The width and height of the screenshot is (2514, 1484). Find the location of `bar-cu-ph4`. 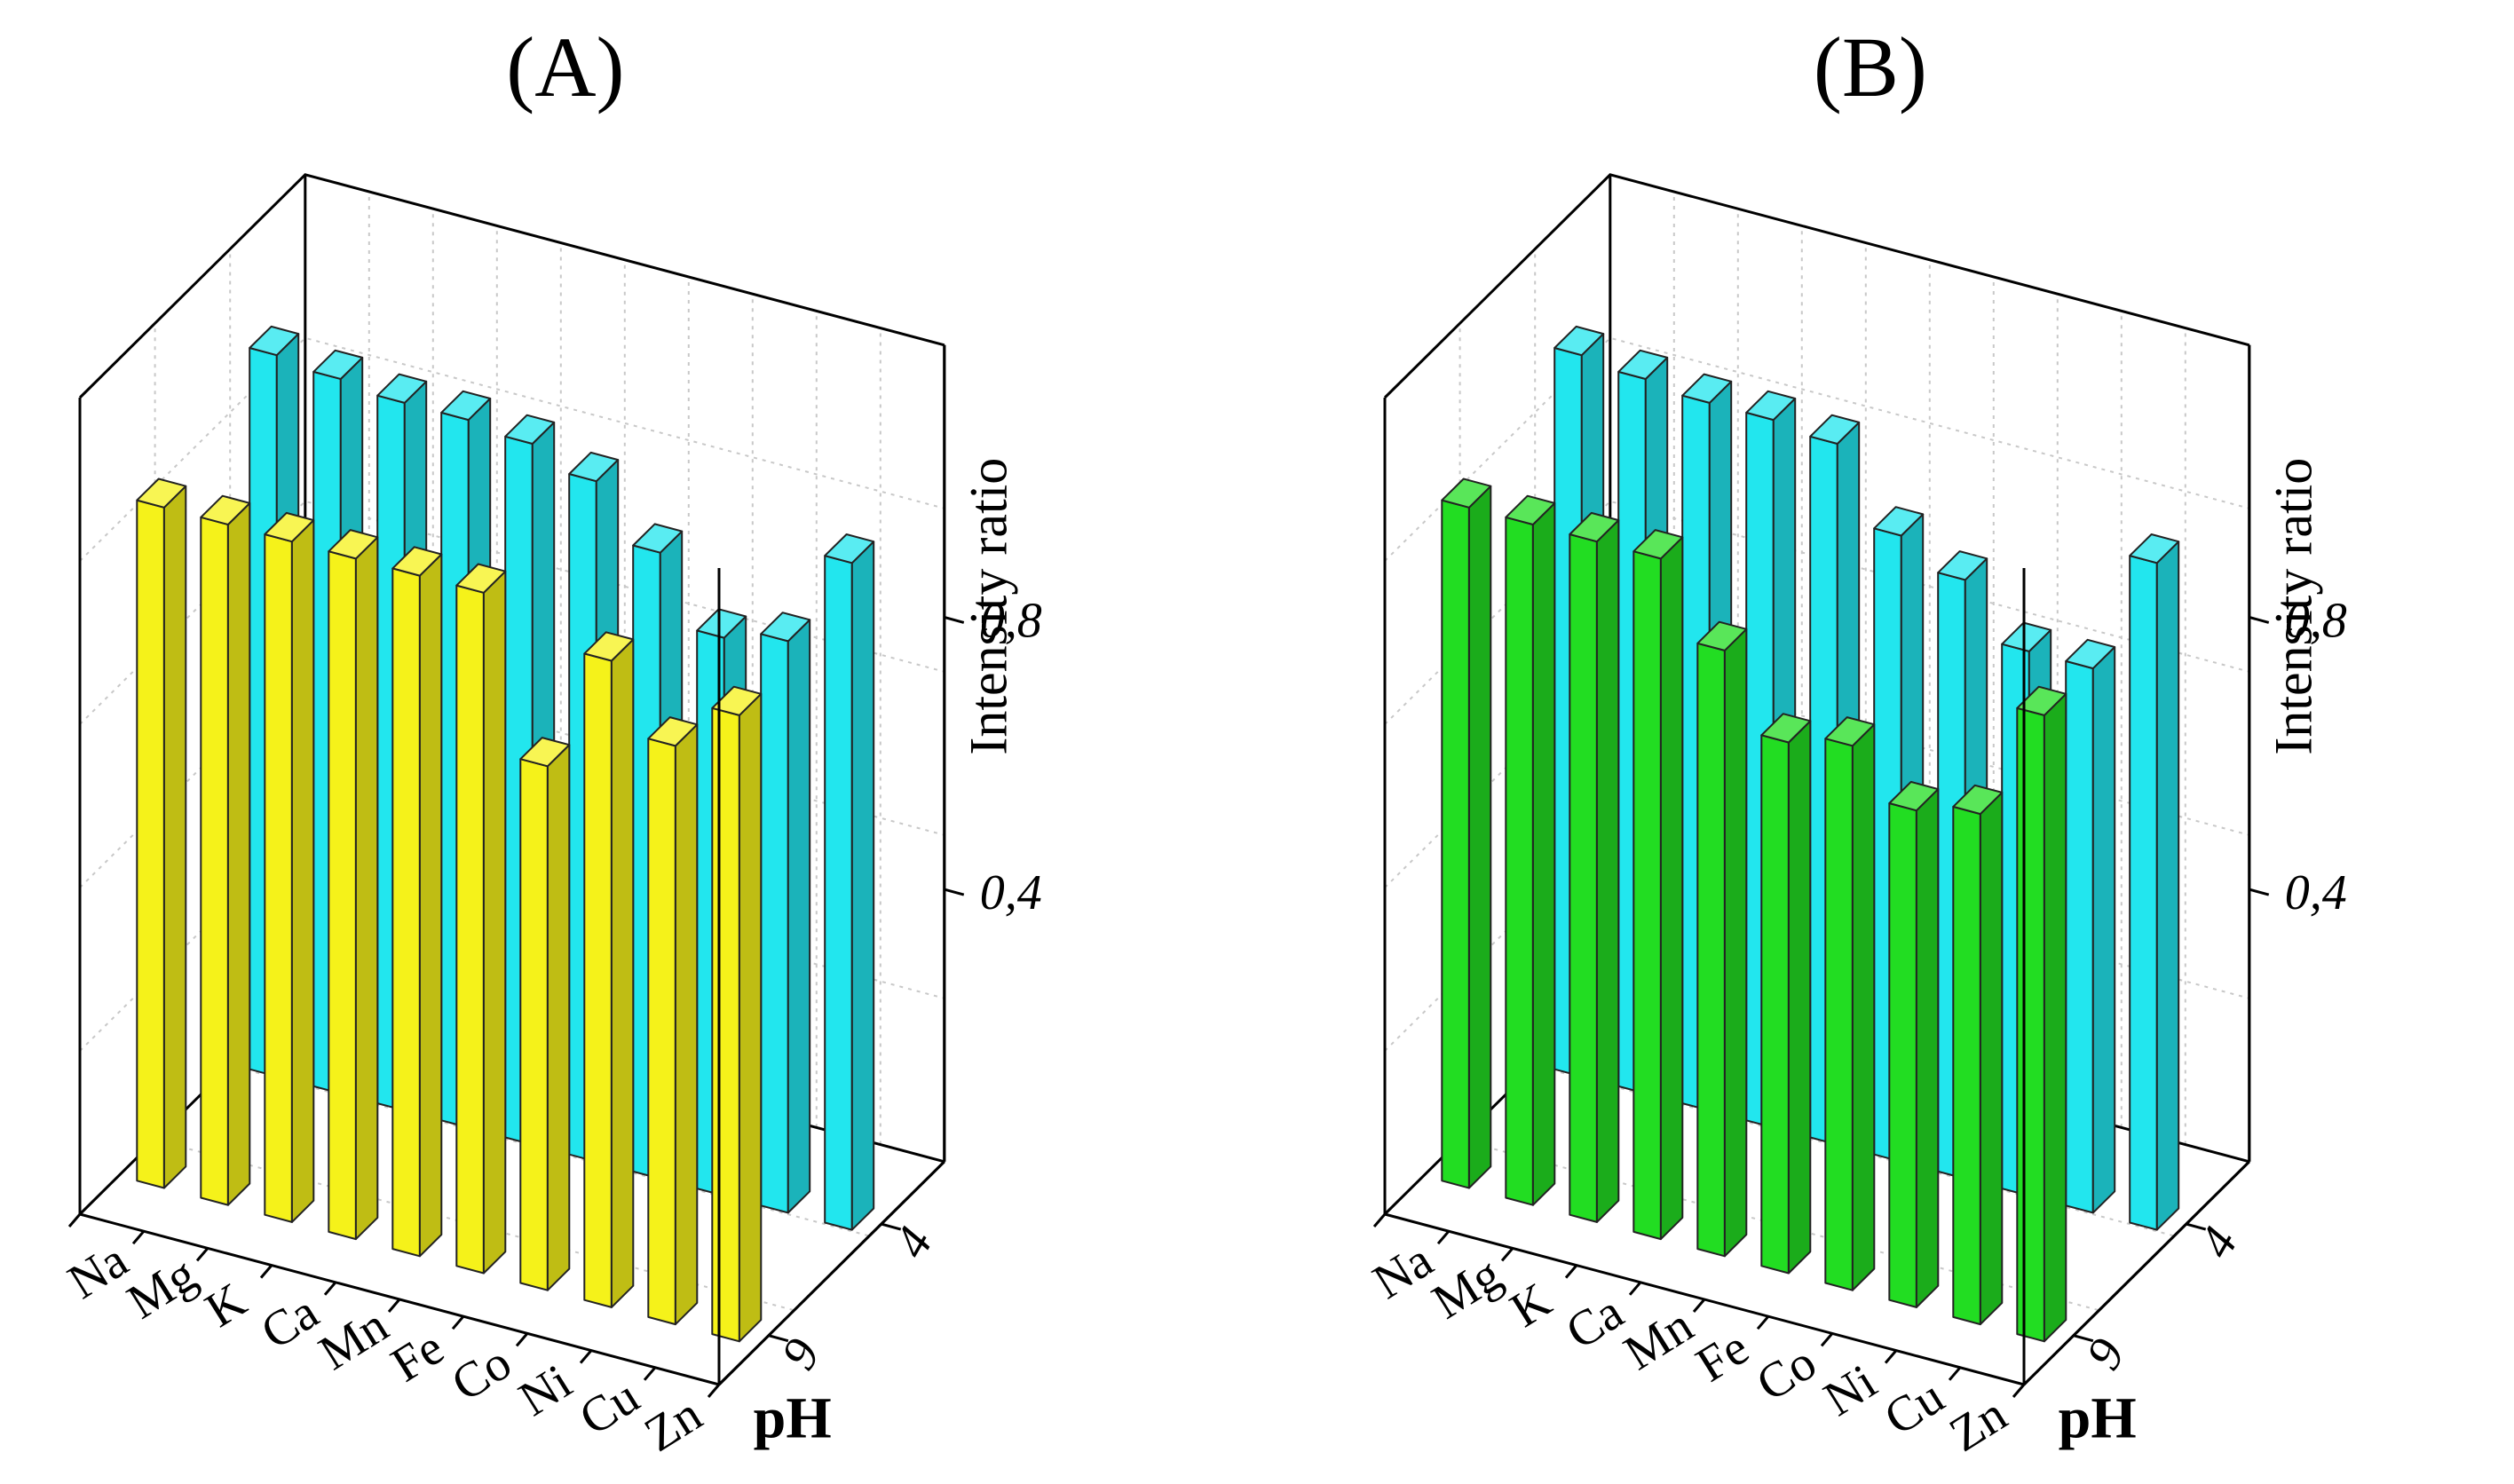

bar-cu-ph4 is located at coordinates (2090, 926).